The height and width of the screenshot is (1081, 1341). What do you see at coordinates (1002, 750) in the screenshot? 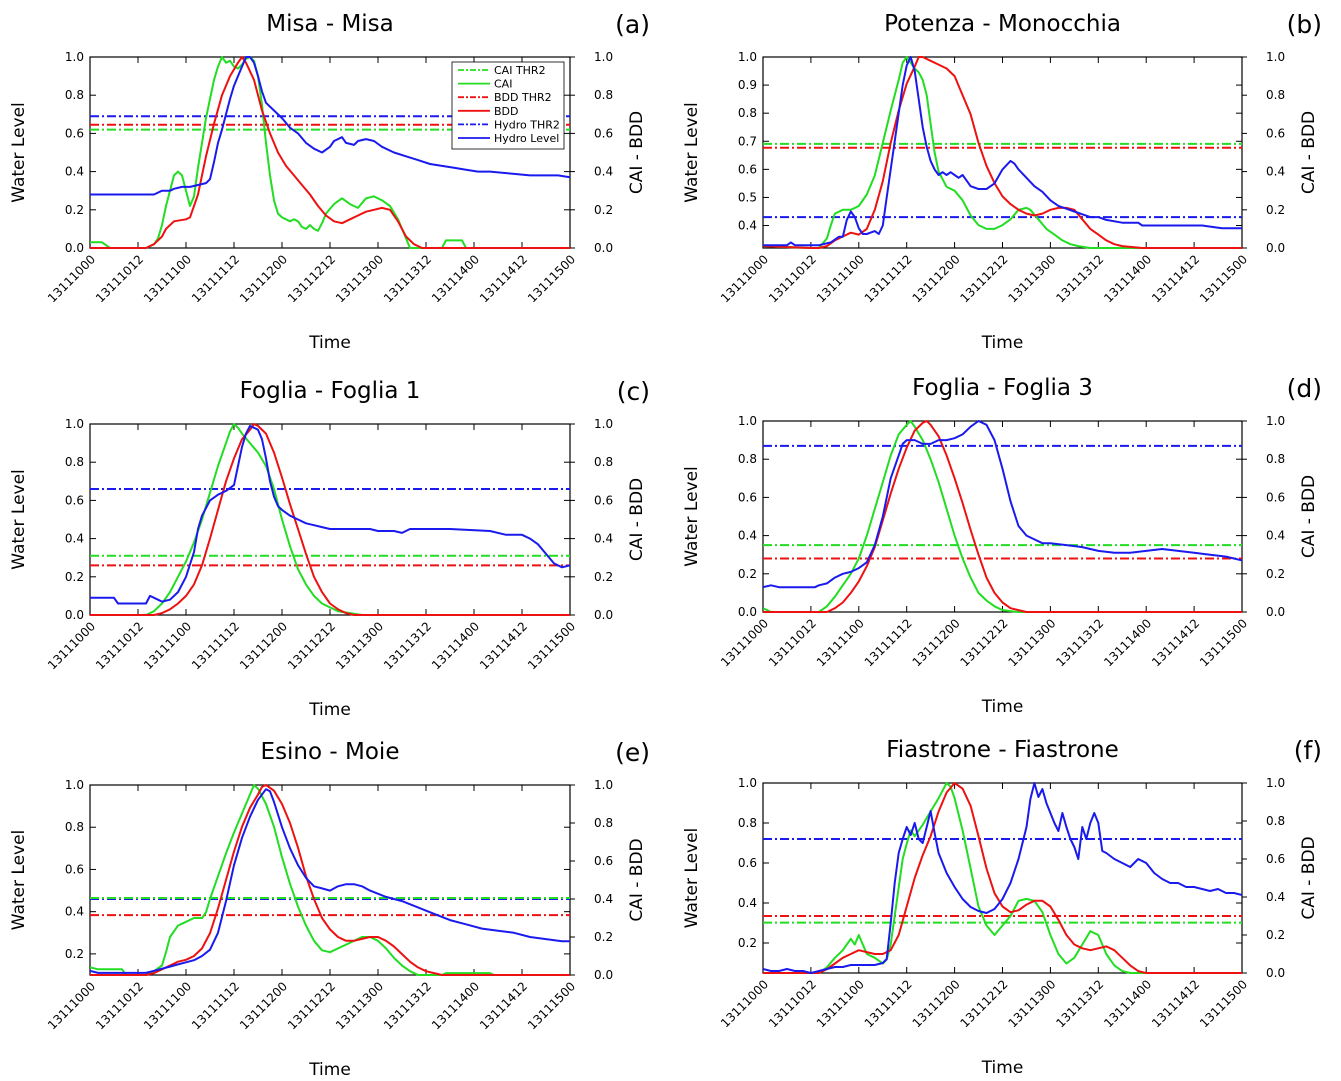
I see `chart-title: Fiastrone - Fiastrone` at bounding box center [1002, 750].